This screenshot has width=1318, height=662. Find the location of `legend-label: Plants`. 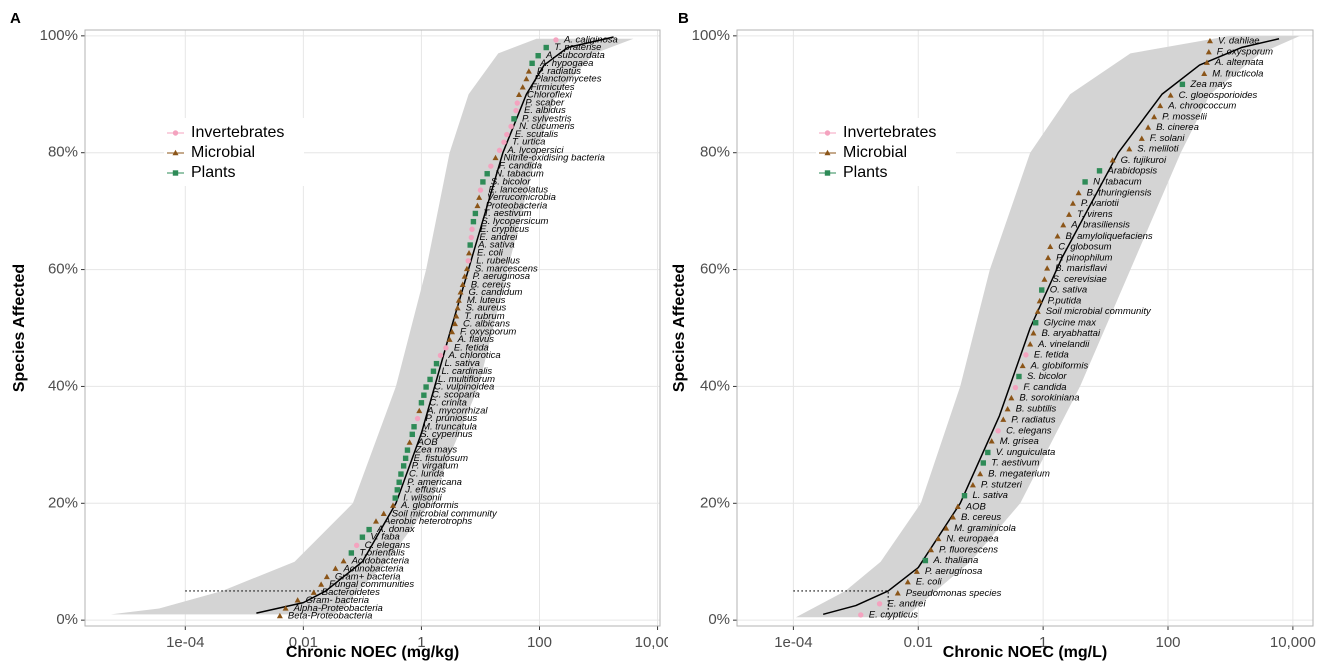

legend-label: Plants is located at coordinates (865, 172).